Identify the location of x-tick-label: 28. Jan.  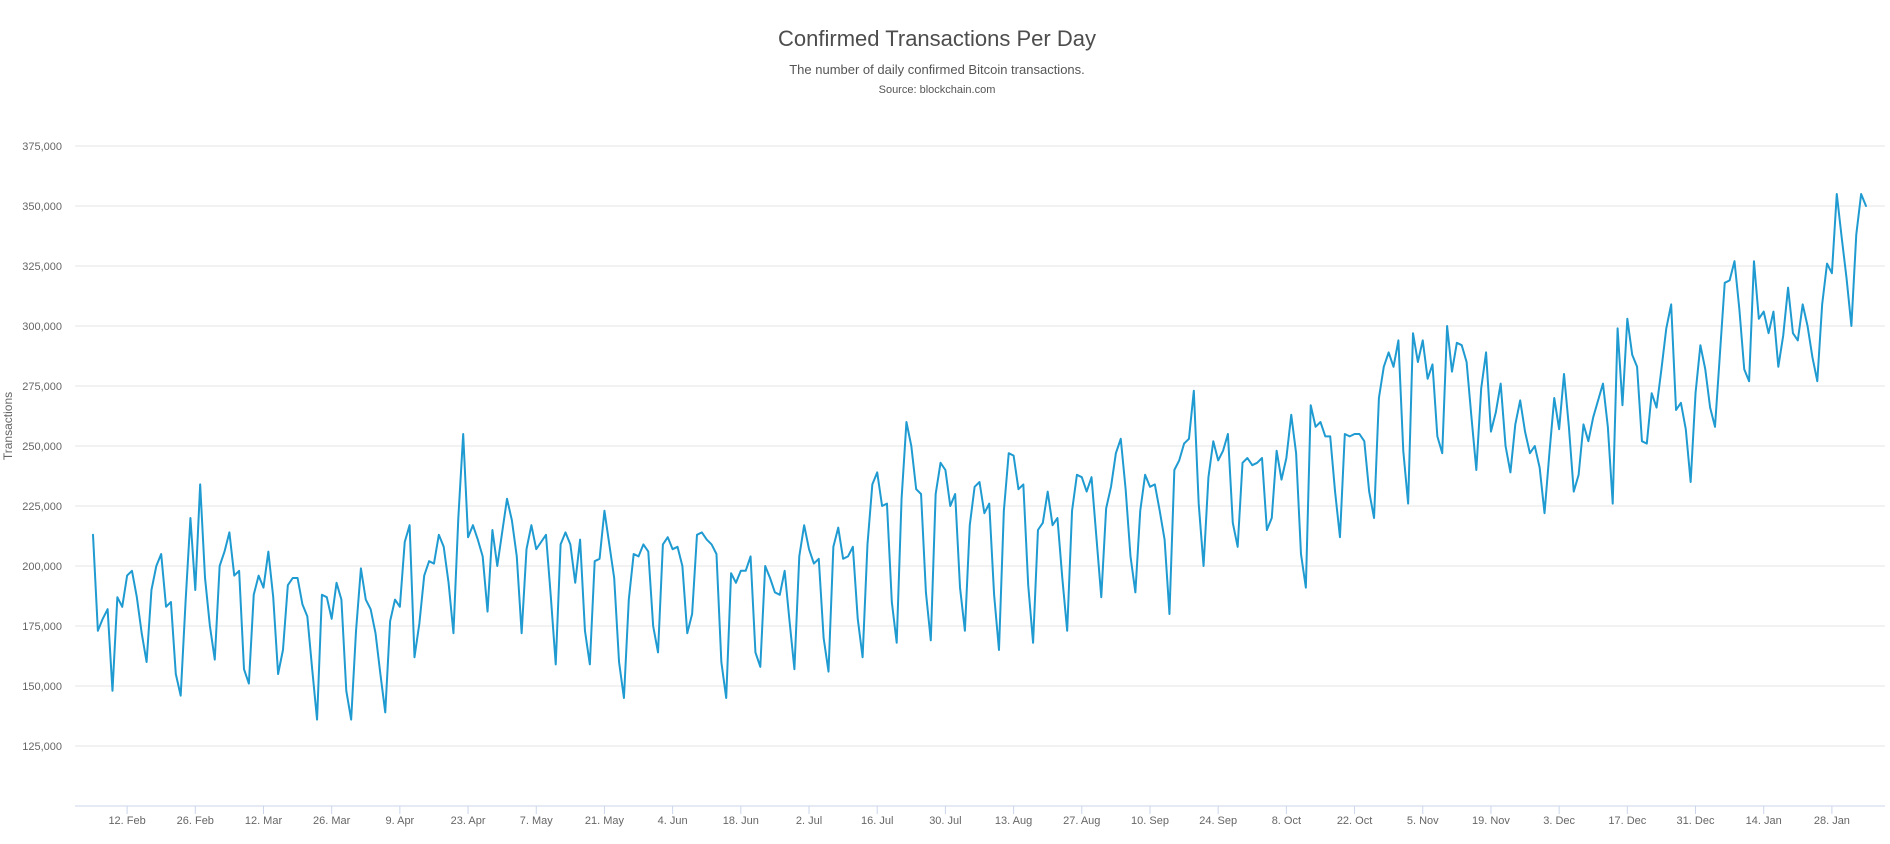
(1832, 821).